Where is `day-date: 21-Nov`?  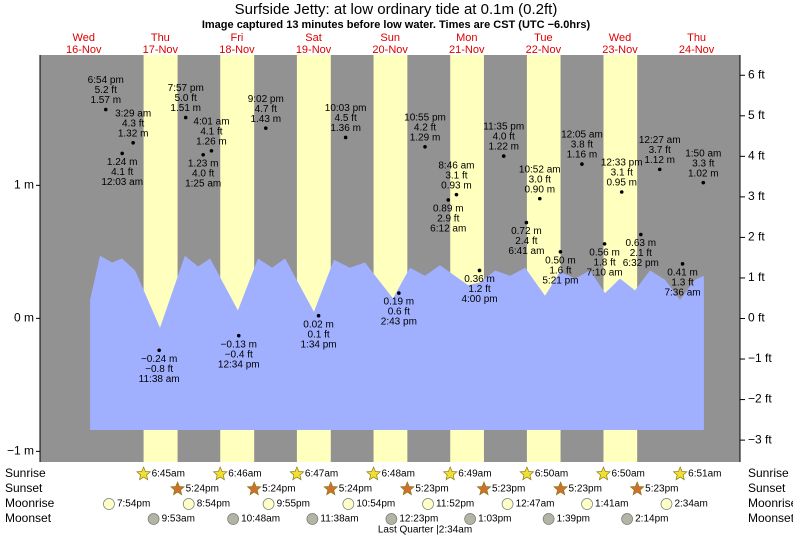
day-date: 21-Nov is located at coordinates (467, 50).